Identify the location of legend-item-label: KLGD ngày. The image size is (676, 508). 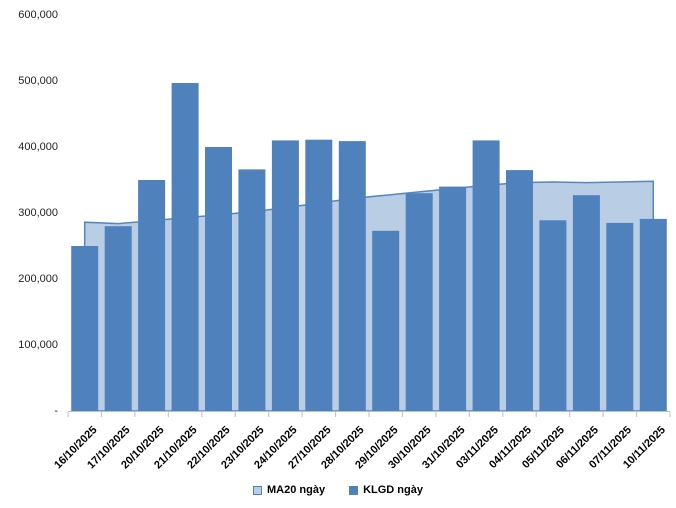
(393, 490).